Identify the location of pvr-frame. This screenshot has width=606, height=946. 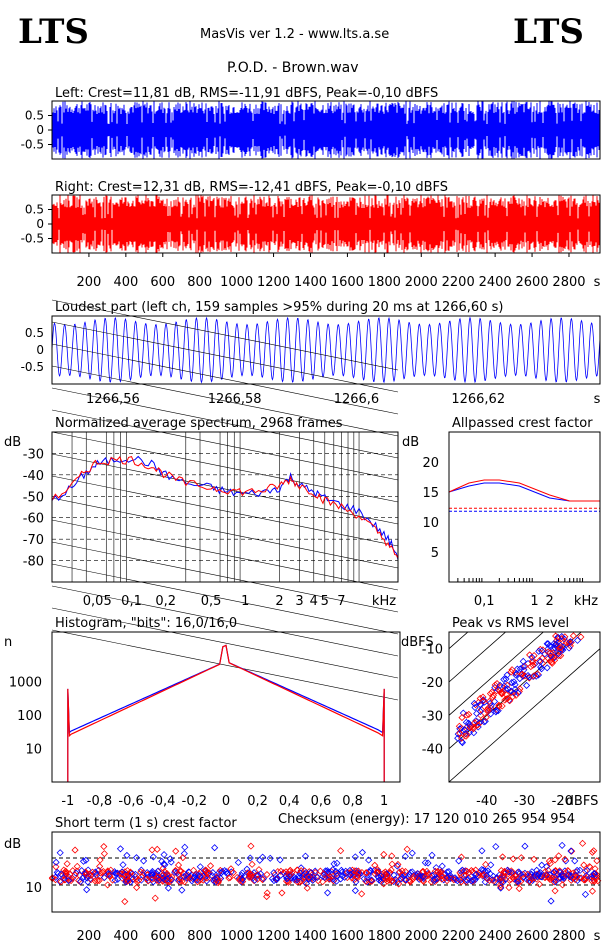
(524, 707).